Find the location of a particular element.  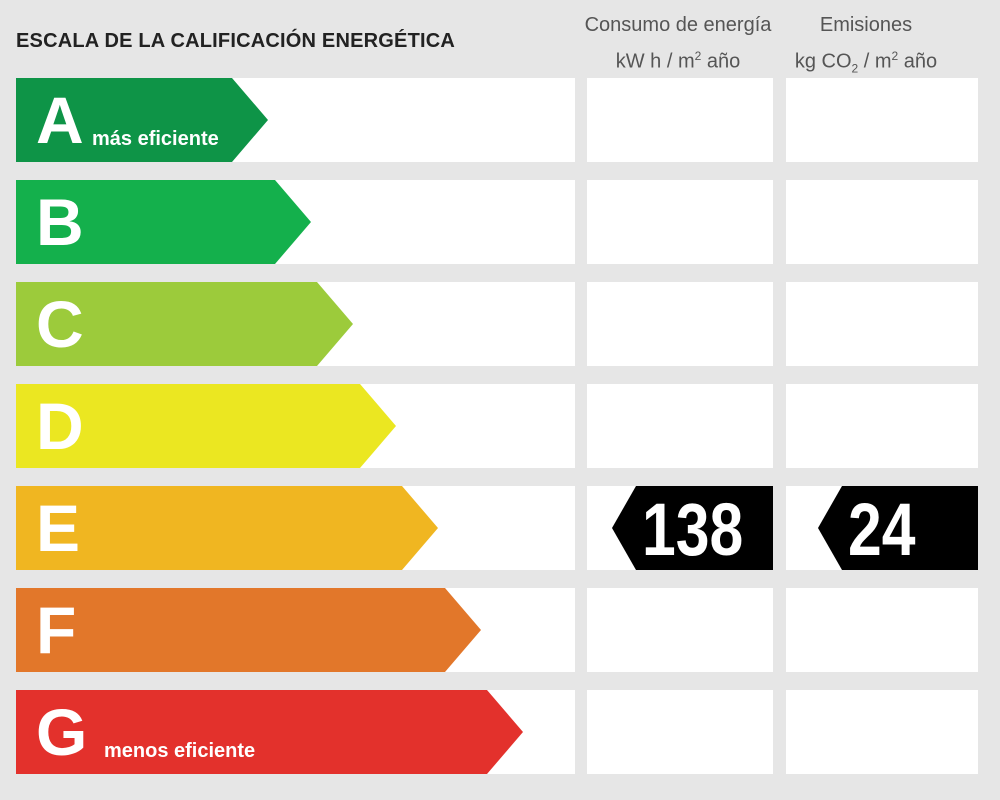

rating-letter: C is located at coordinates (60, 324).